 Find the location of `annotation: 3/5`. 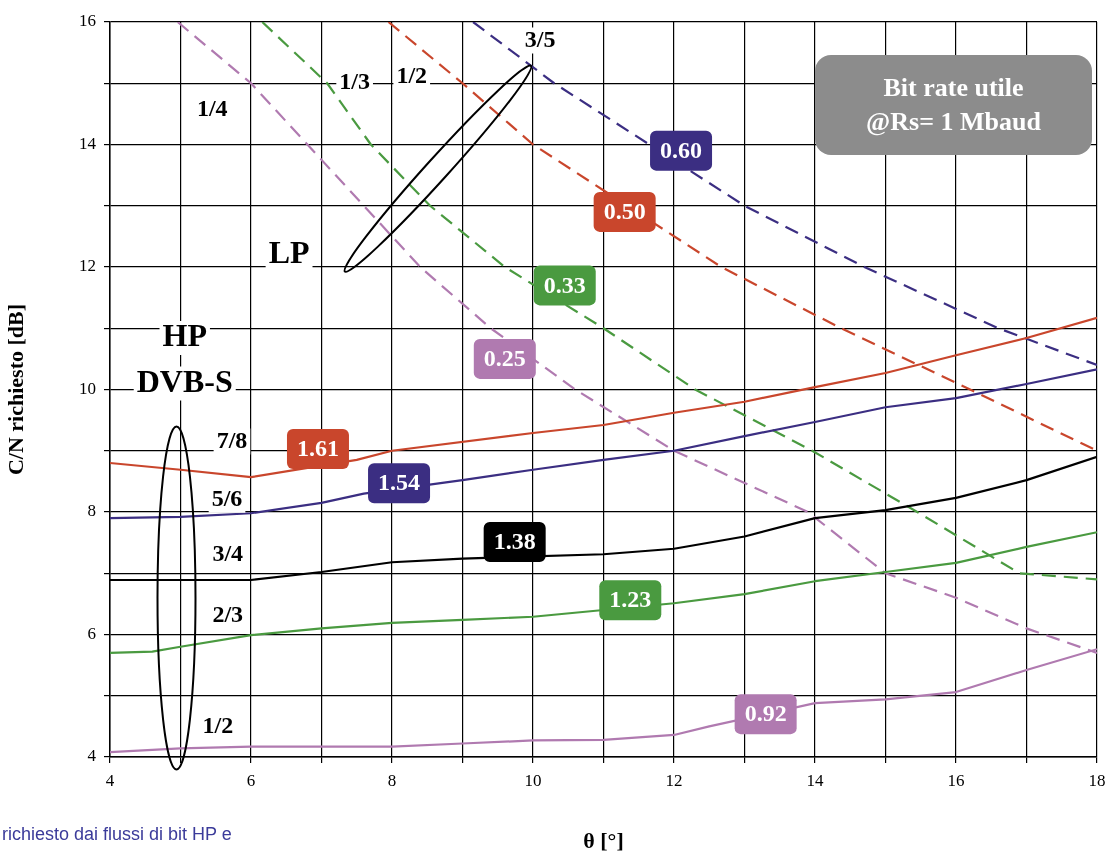

annotation: 3/5 is located at coordinates (540, 38).